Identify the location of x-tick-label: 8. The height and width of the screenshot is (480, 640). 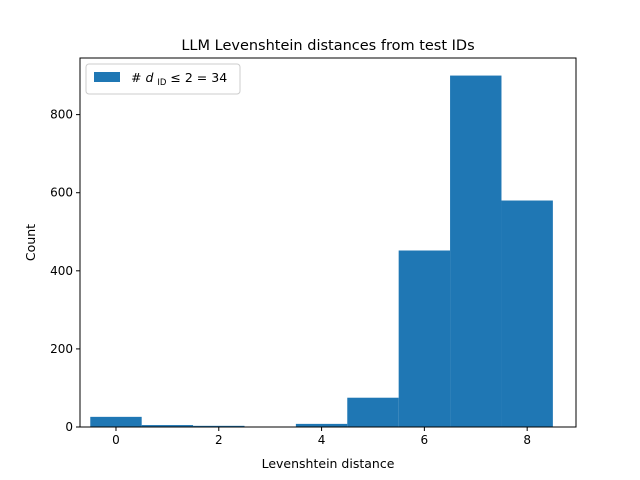
(527, 440).